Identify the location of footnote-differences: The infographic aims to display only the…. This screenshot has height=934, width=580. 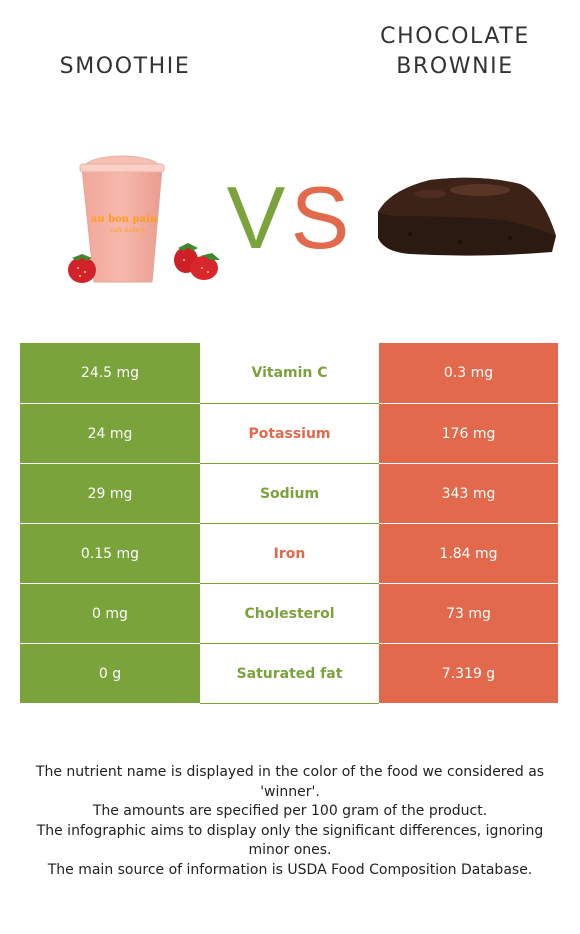
(290, 840).